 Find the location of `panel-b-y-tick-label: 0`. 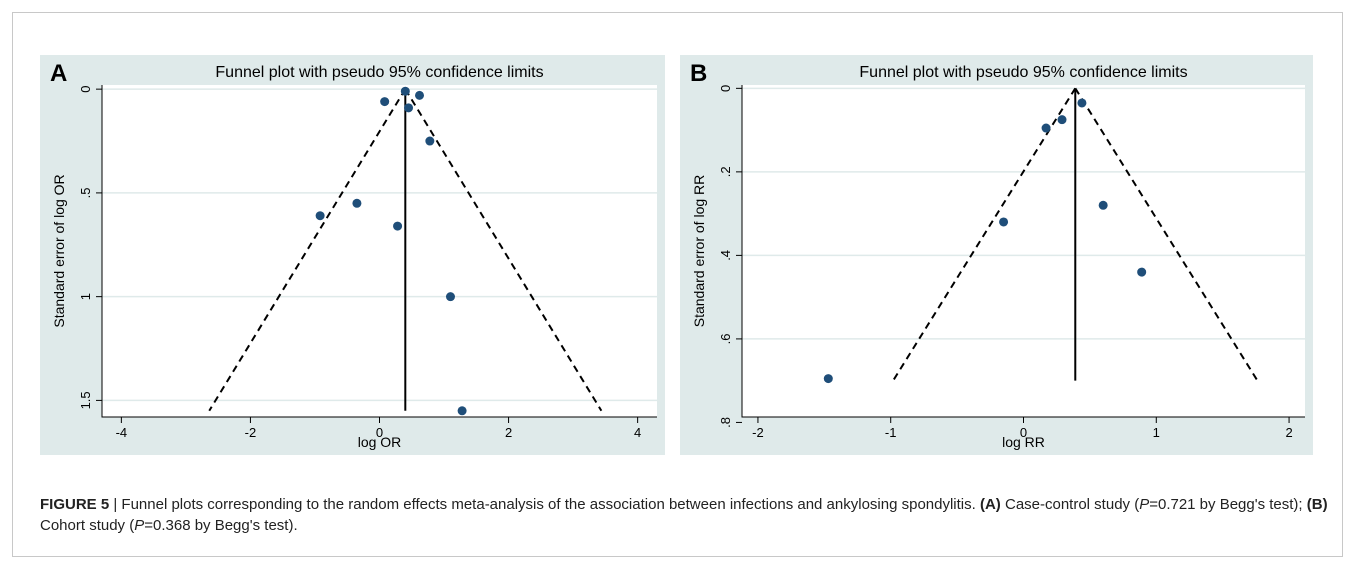

panel-b-y-tick-label: 0 is located at coordinates (725, 88).